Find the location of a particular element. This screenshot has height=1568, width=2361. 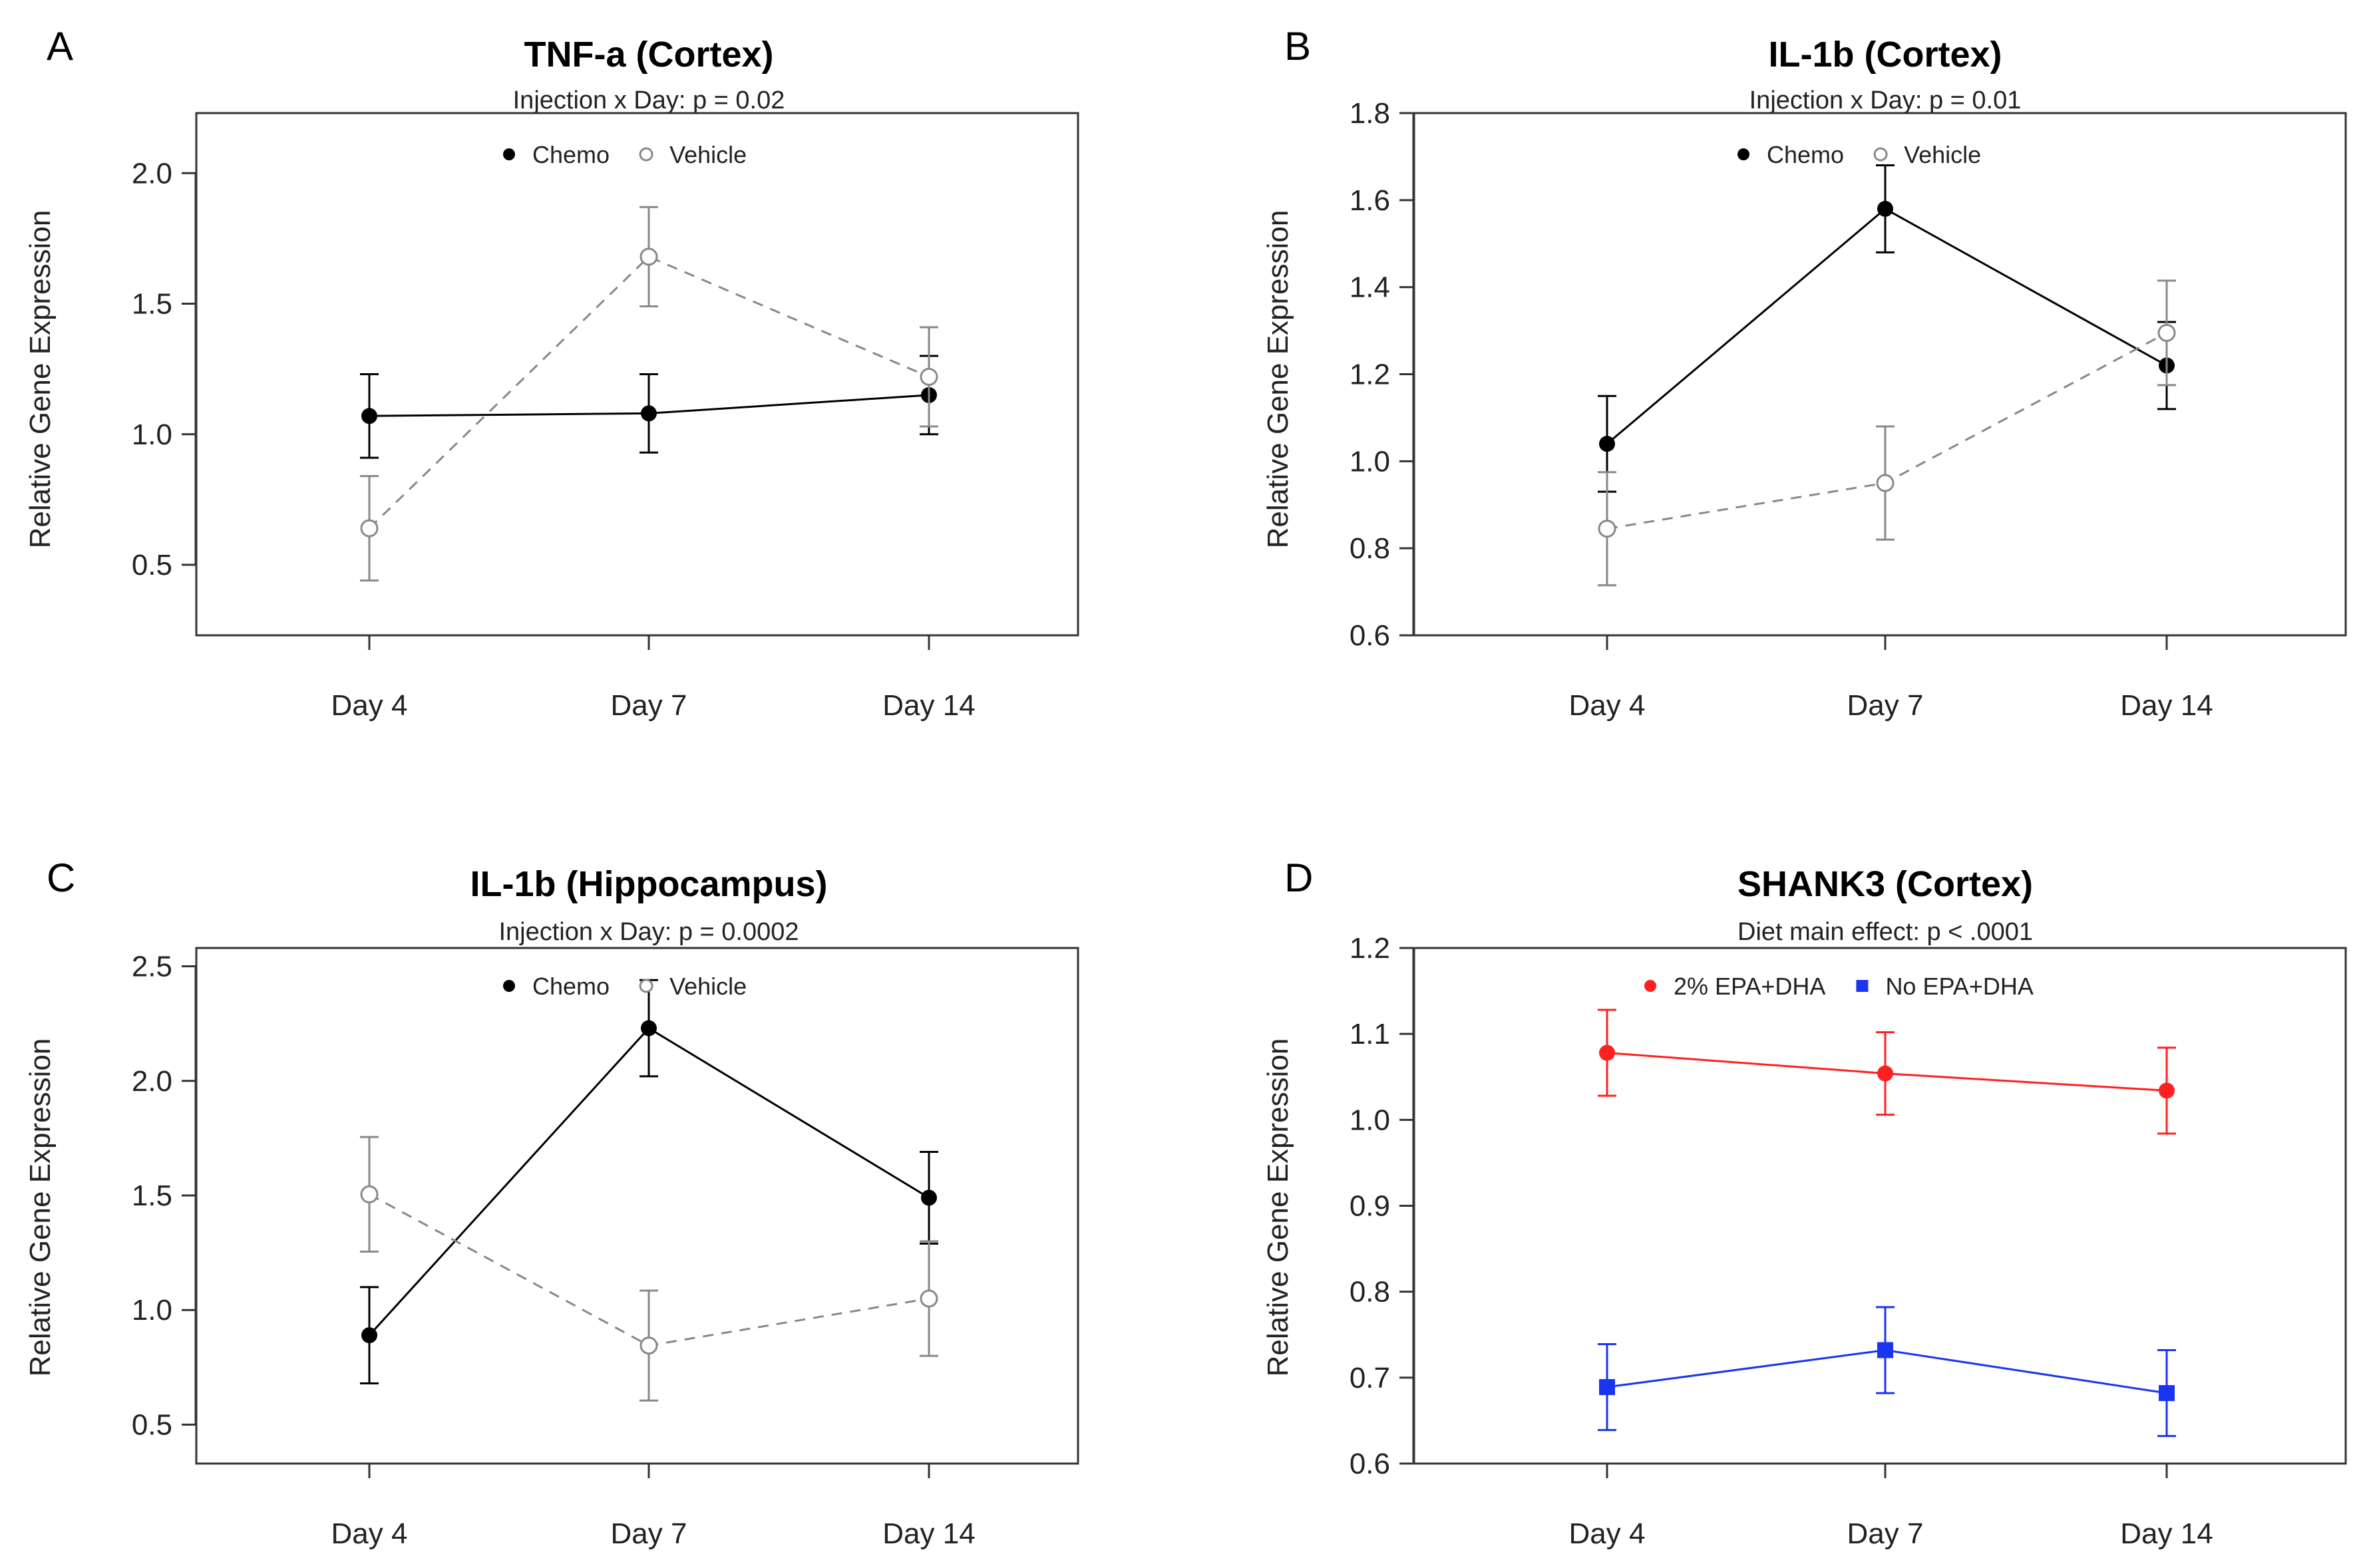

chart-title: SHANK3 (Cortex) is located at coordinates (1885, 884).